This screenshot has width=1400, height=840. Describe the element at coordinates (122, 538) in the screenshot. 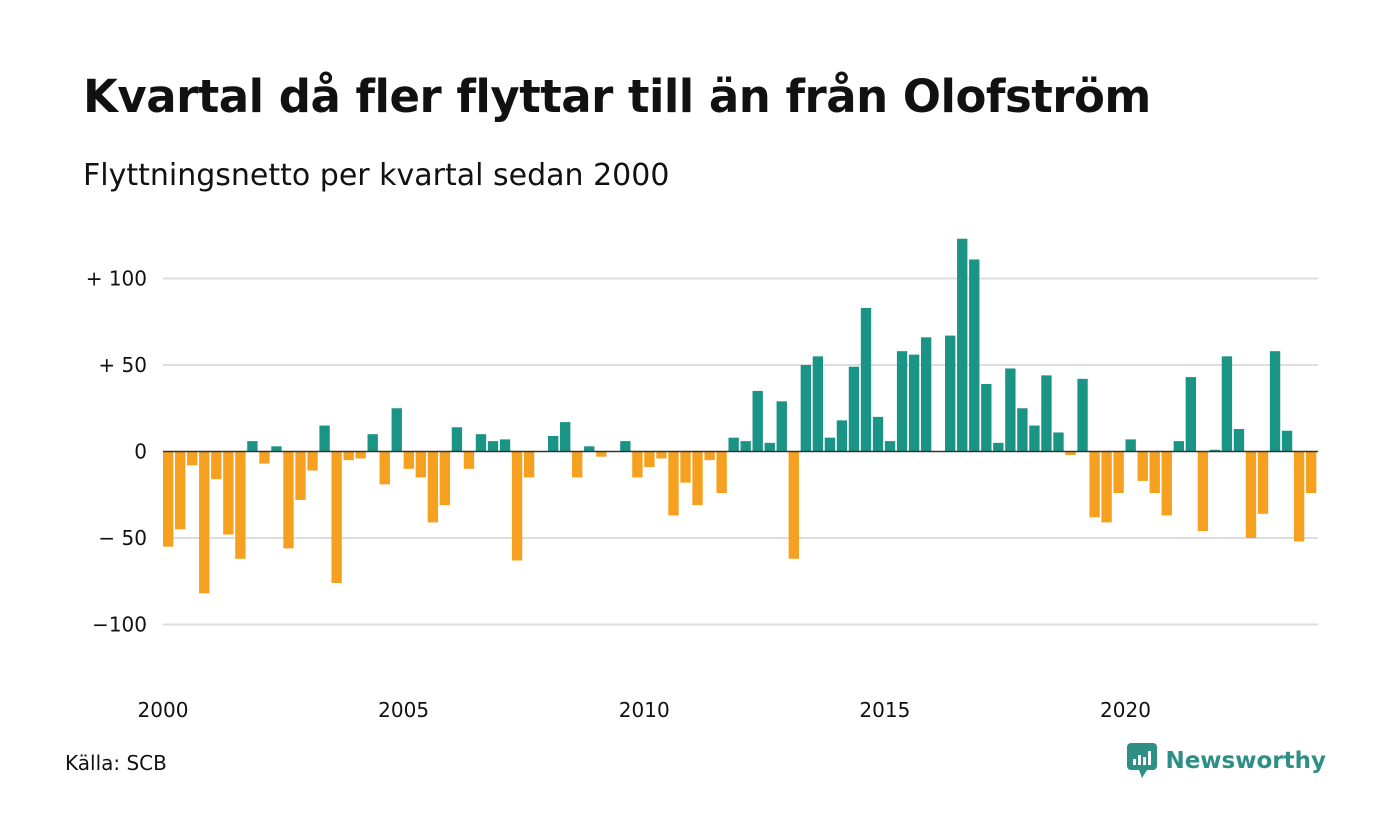

I see `y-tick-label: − 50` at that location.